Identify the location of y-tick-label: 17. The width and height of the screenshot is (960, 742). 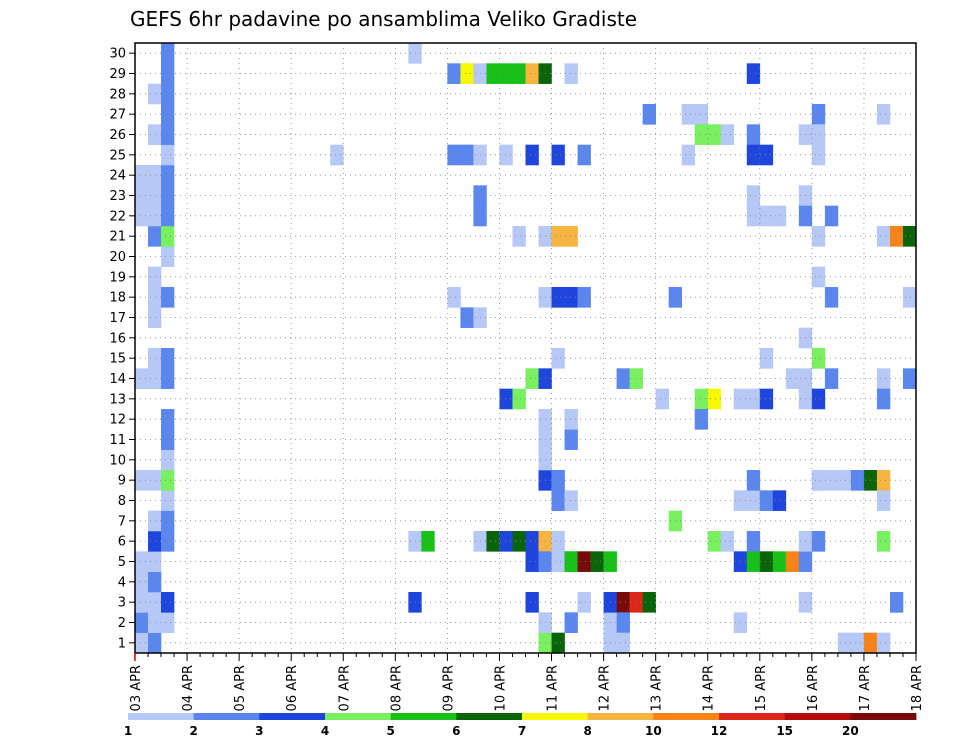
(117, 318).